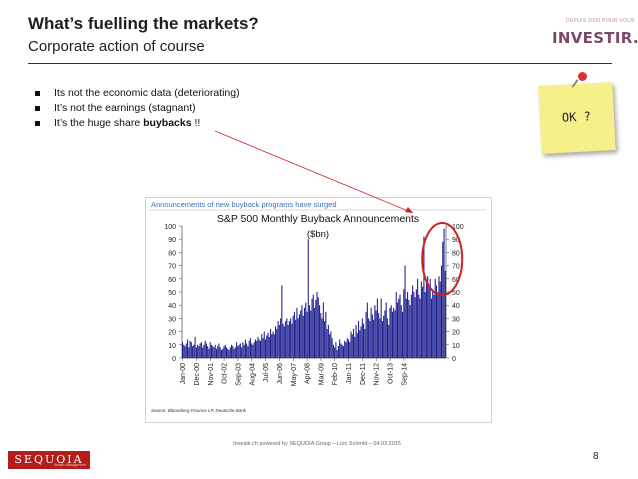 The image size is (638, 479). I want to click on bullet-emphasis: buybacks, so click(167, 123).